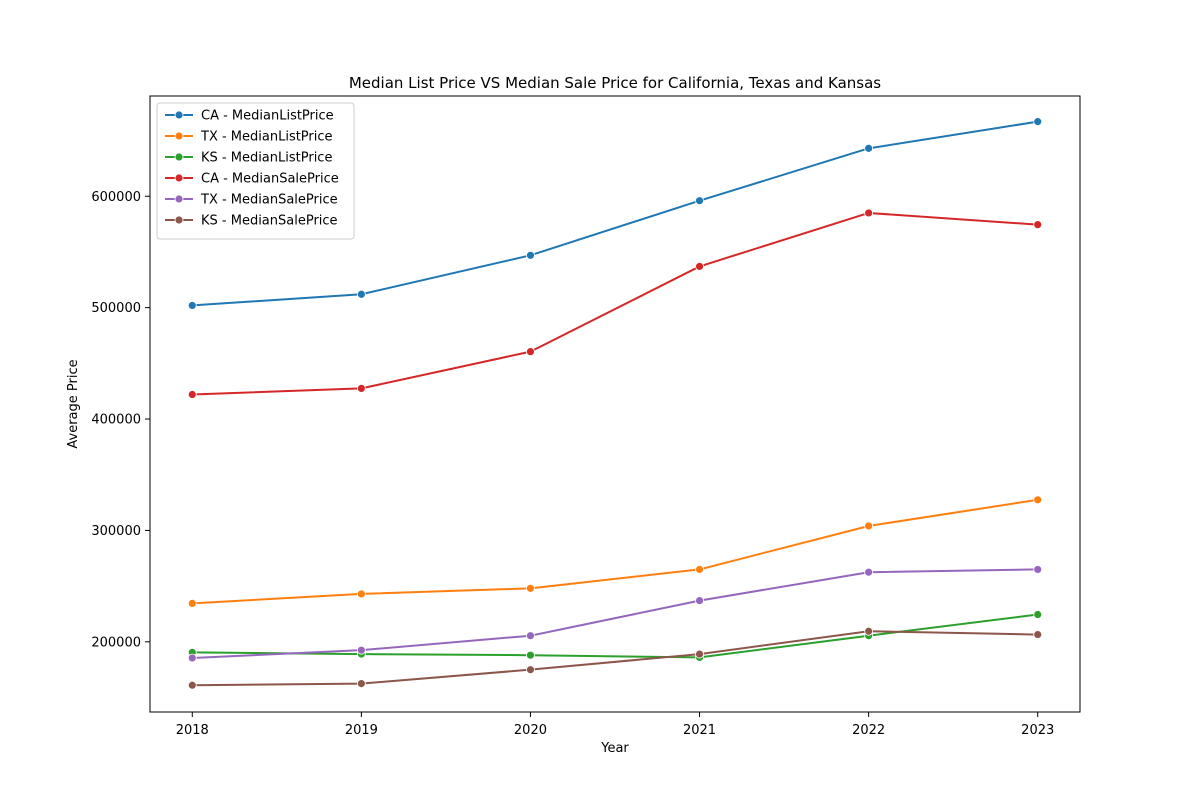 This screenshot has height=804, width=1200. I want to click on x-axis-label: Year, so click(614, 748).